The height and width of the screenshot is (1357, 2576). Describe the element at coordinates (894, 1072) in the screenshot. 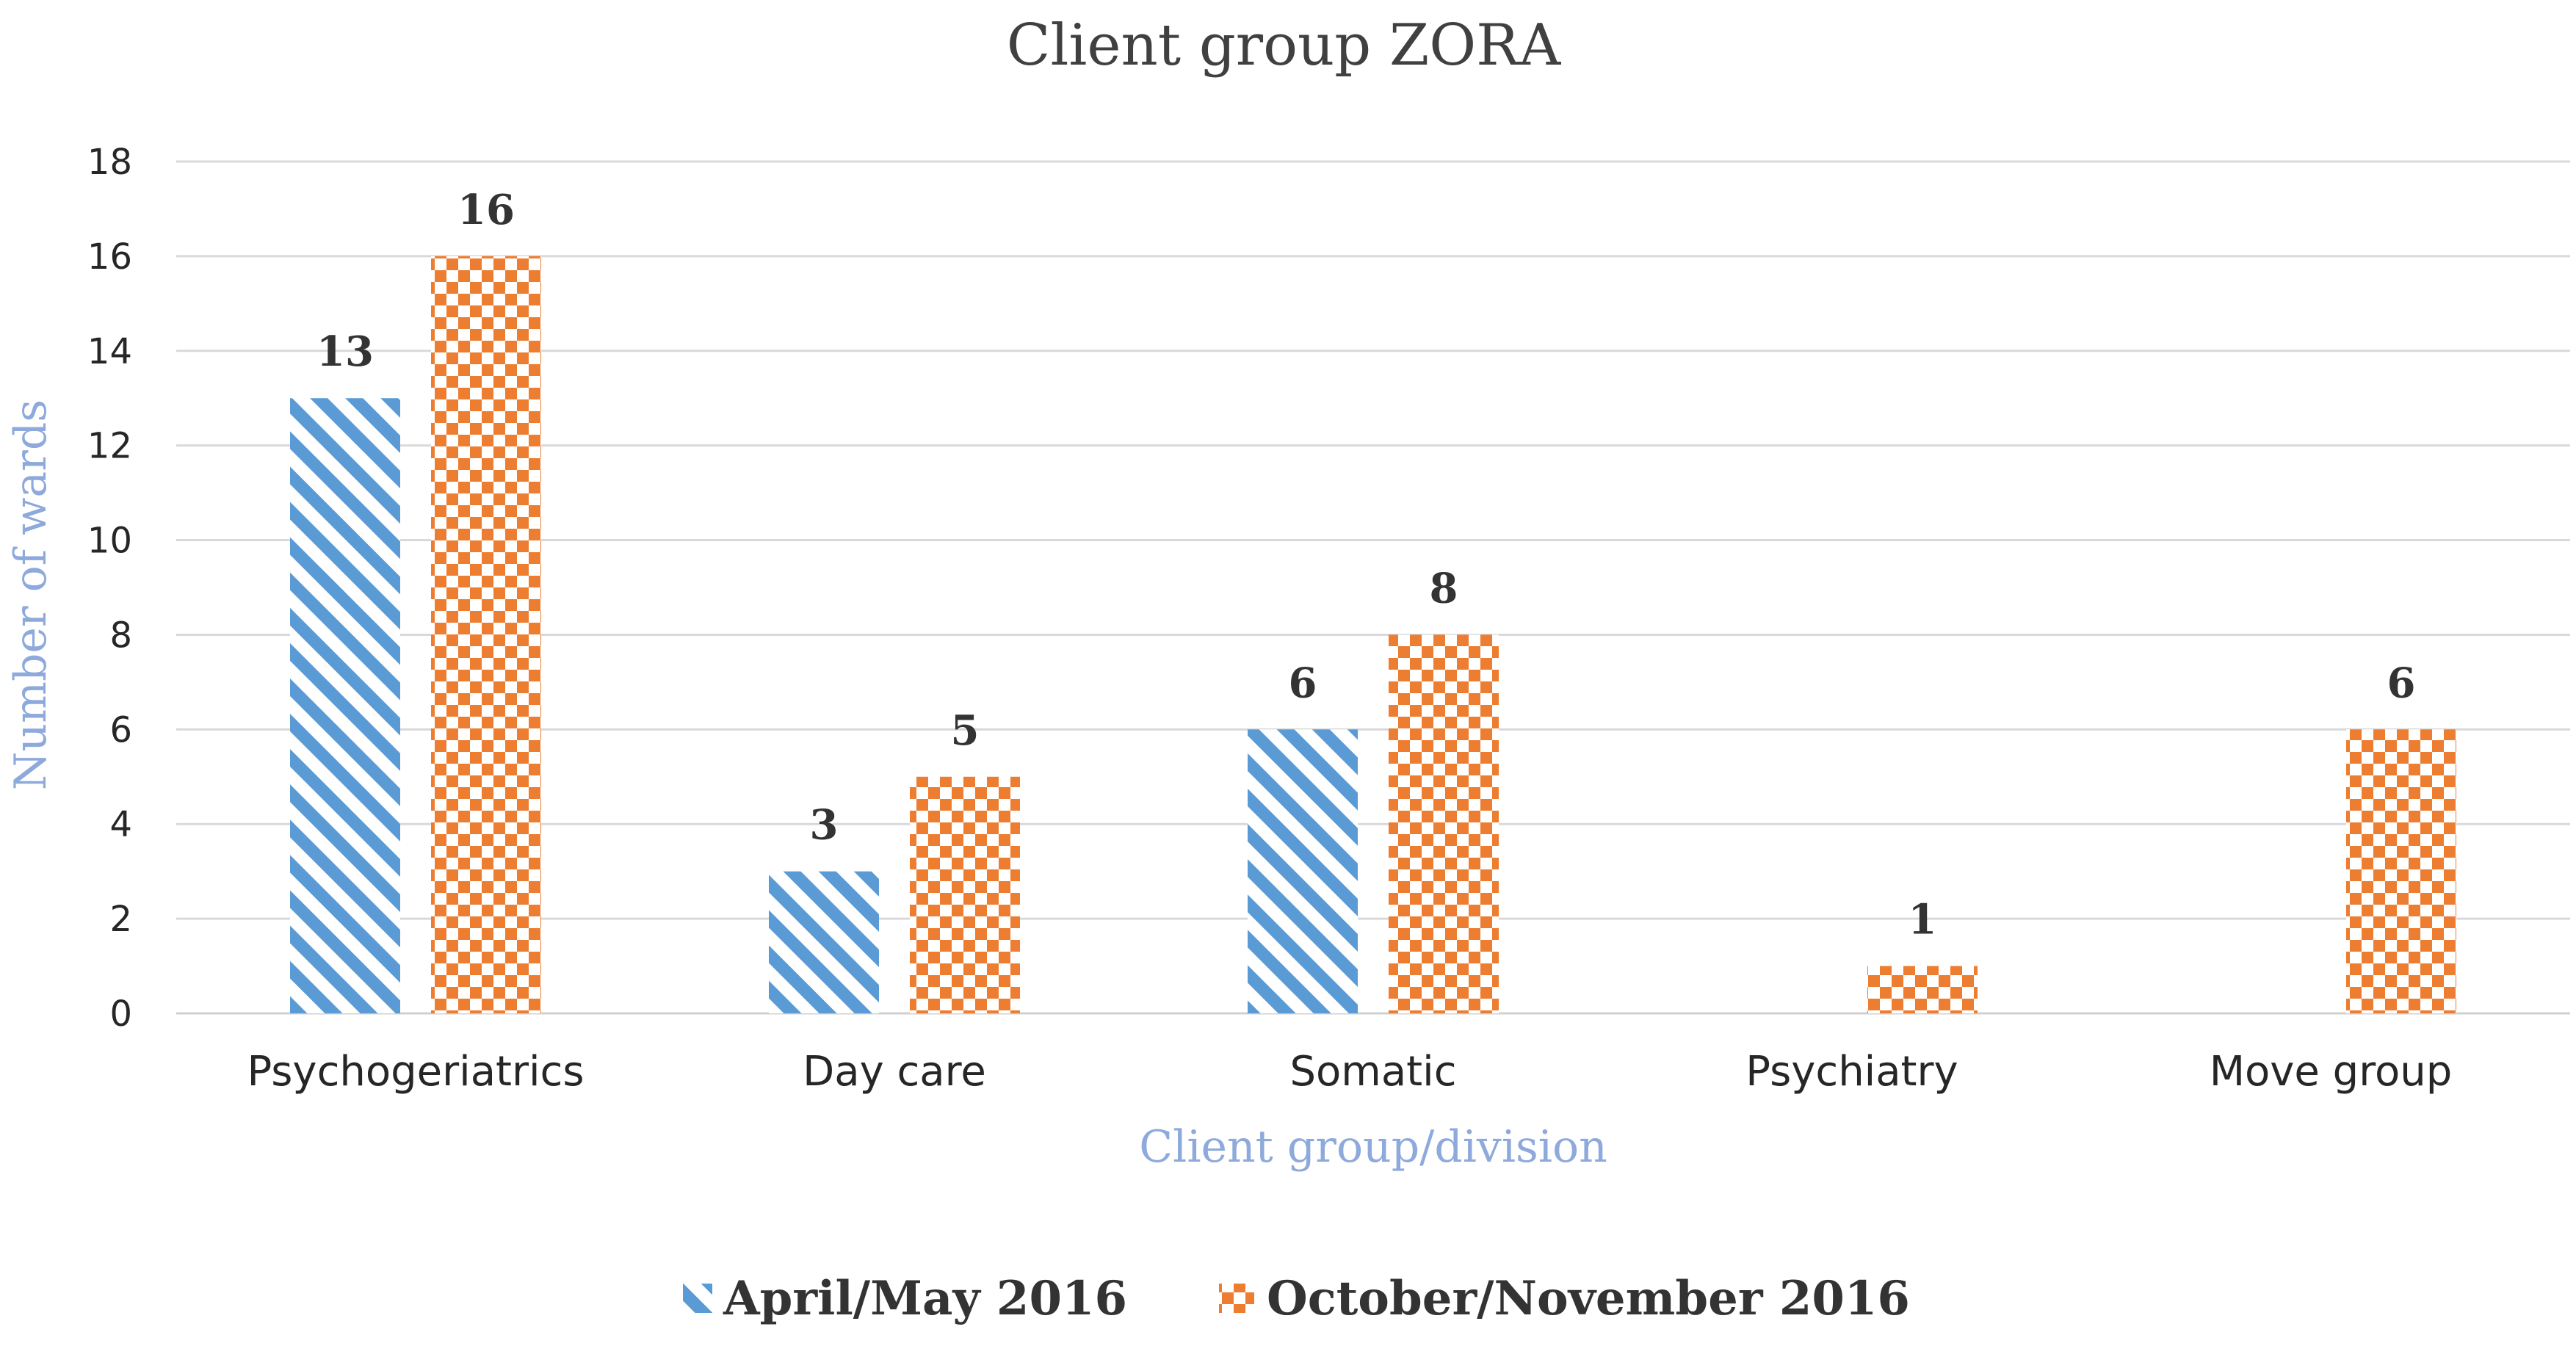

I see `x-category-label: Day care` at that location.